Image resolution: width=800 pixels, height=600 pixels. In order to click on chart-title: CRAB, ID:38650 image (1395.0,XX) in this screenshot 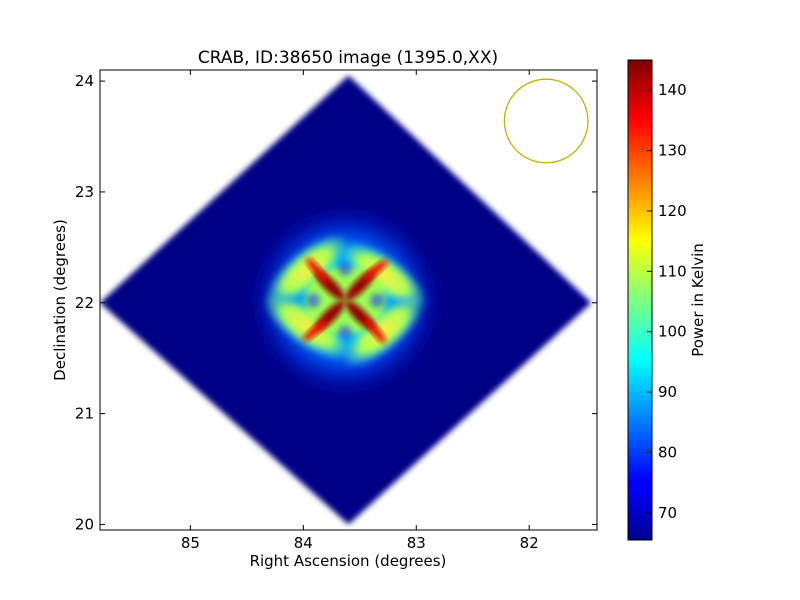, I will do `click(348, 58)`.